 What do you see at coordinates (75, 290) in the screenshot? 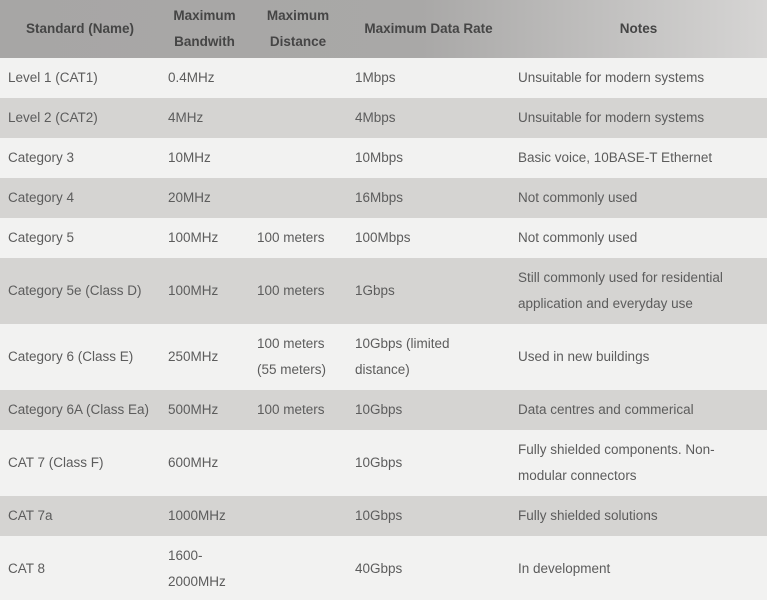
I see `cell-standard: Category 5e (Class D)` at bounding box center [75, 290].